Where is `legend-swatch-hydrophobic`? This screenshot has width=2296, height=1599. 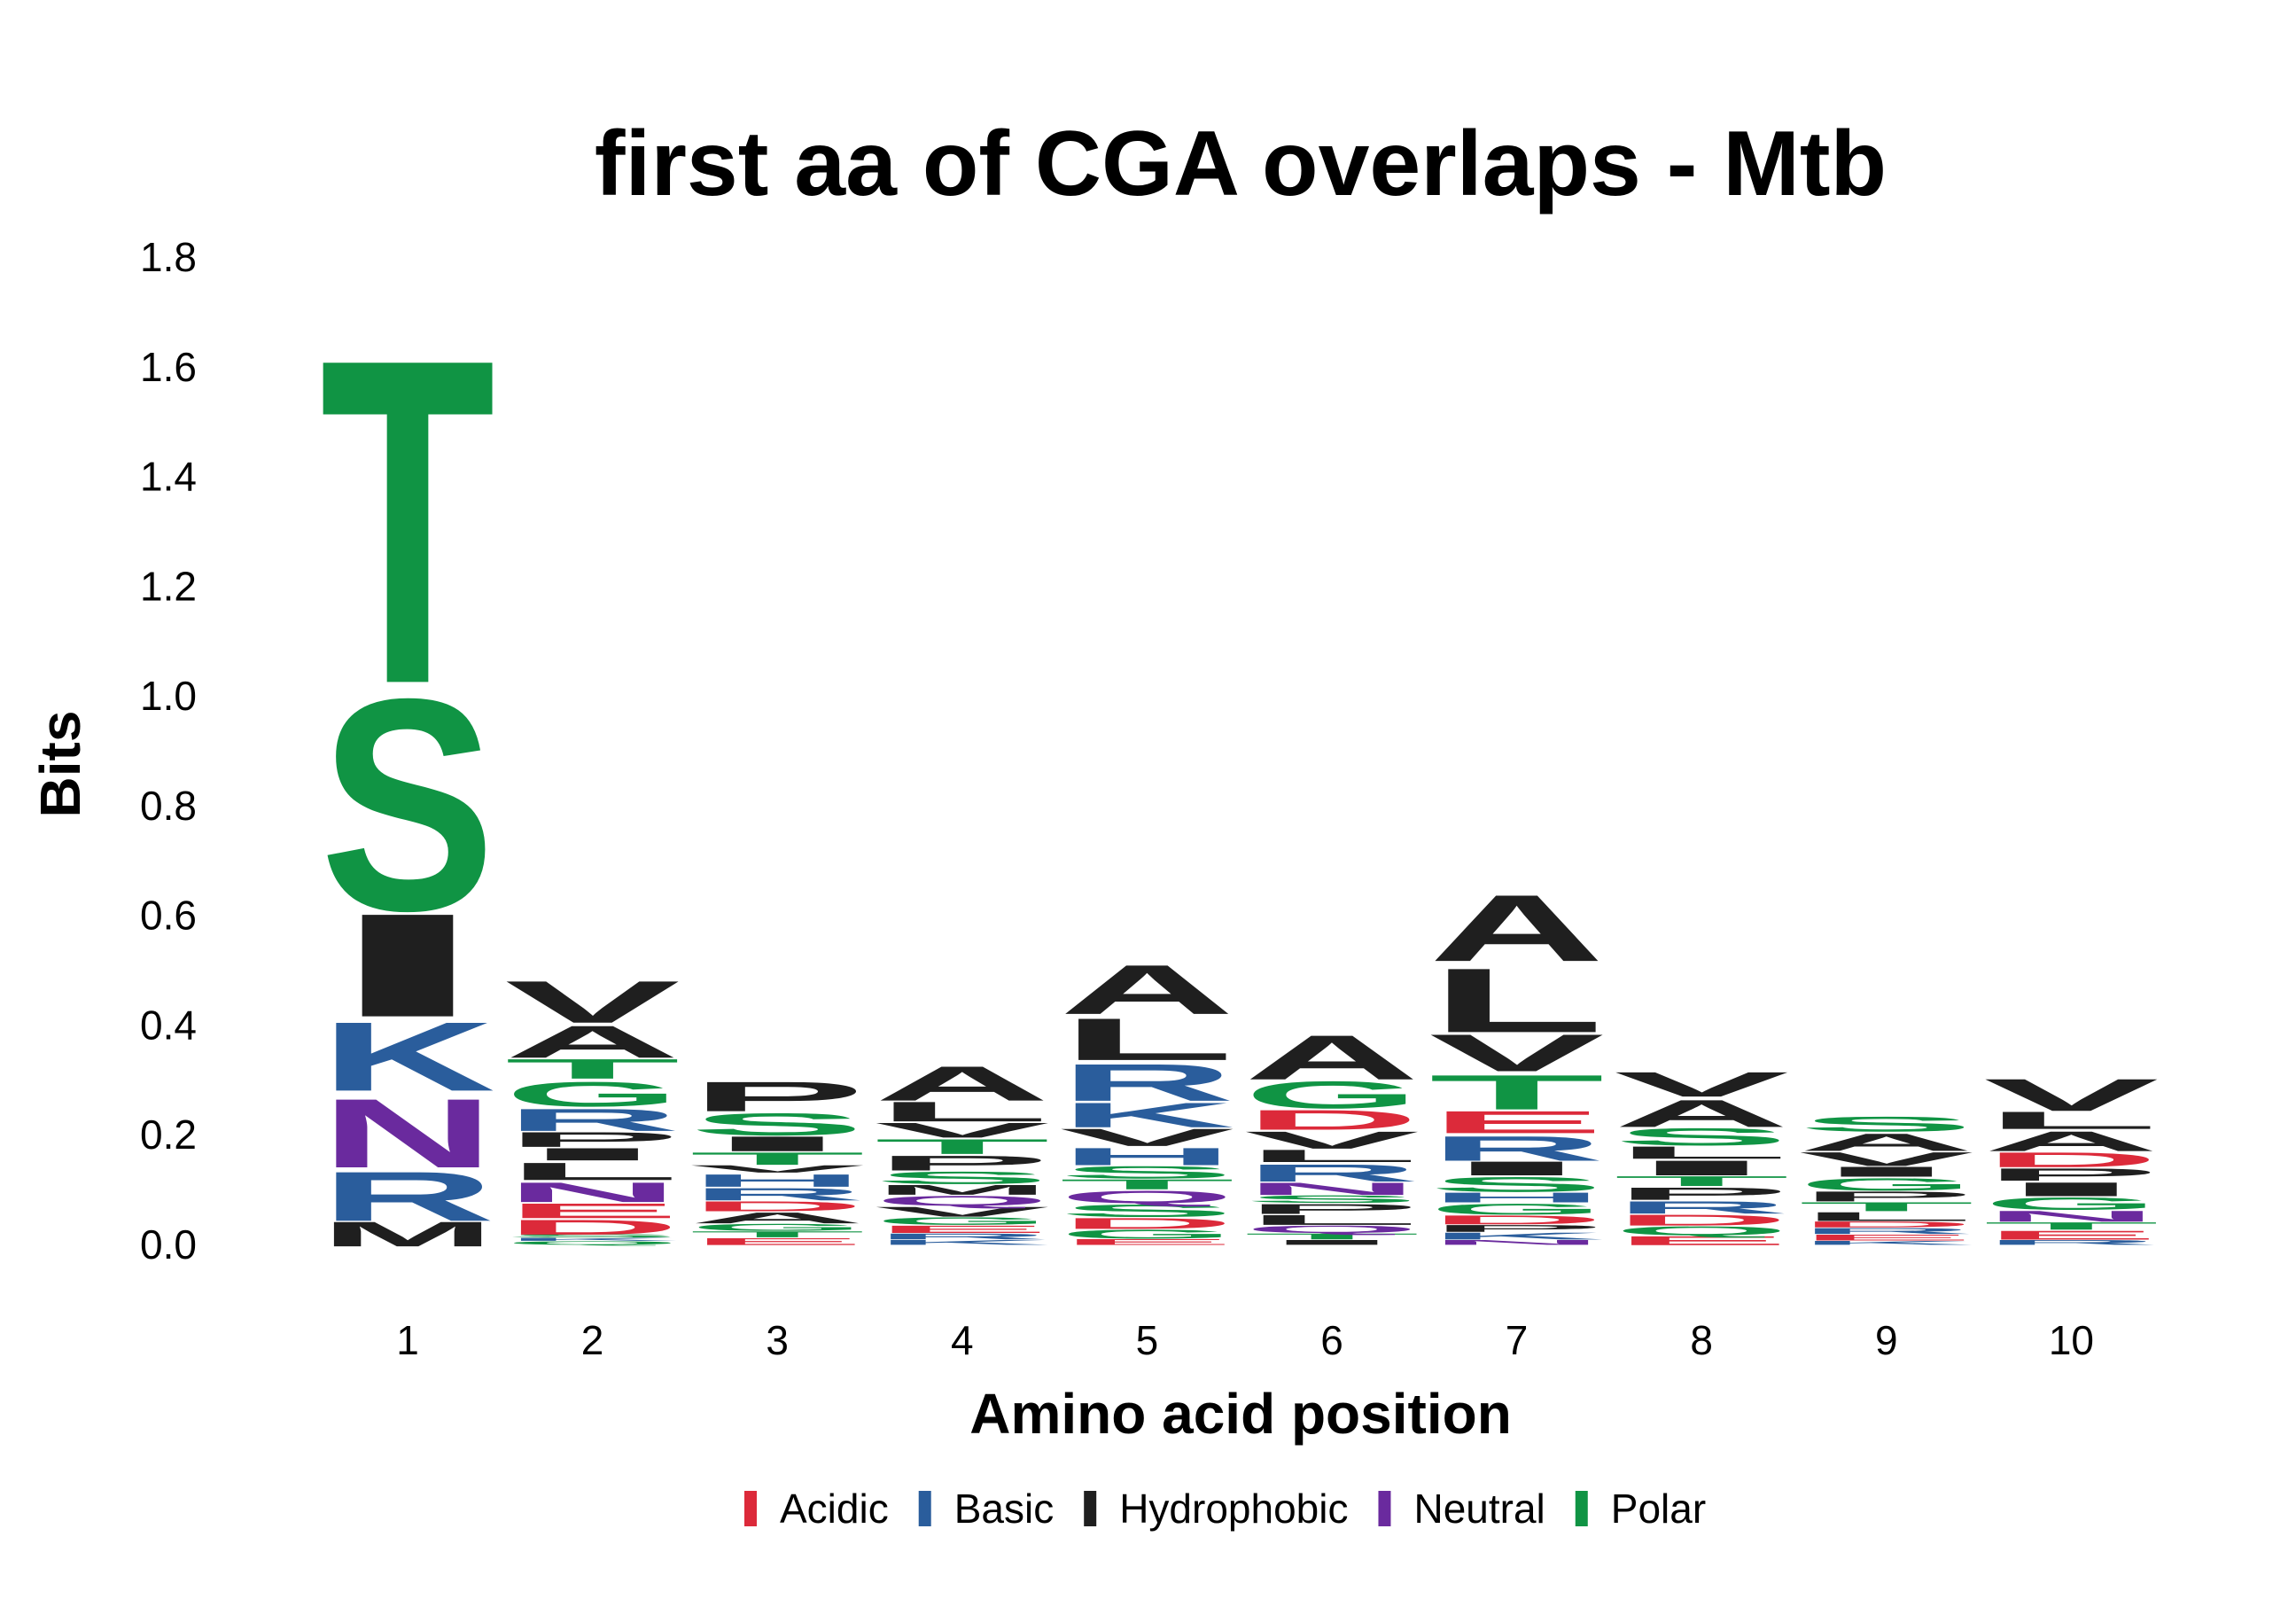
legend-swatch-hydrophobic is located at coordinates (1090, 1508).